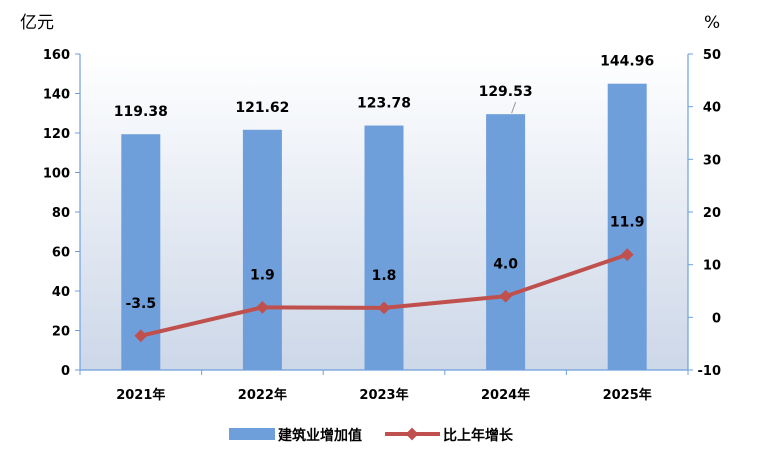 This screenshot has width=764, height=456. I want to click on left-tick-label: 40, so click(61, 292).